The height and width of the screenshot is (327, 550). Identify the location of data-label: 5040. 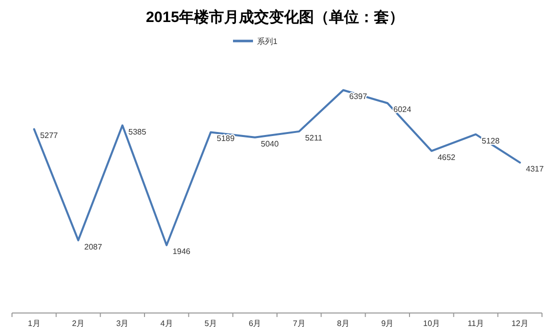
(270, 143).